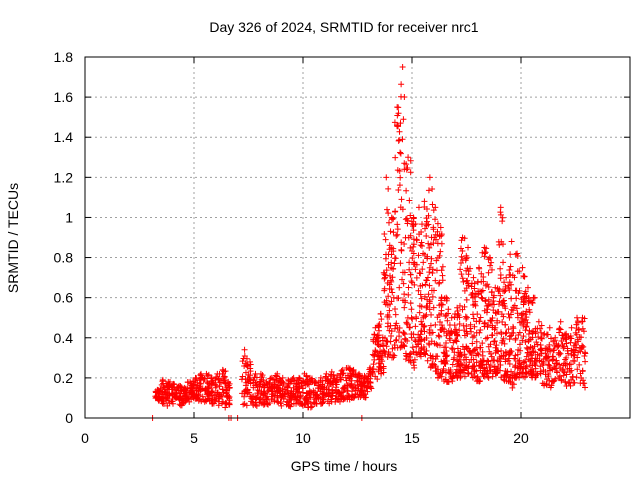 This screenshot has width=640, height=480. I want to click on x-tick-label: 0, so click(85, 438).